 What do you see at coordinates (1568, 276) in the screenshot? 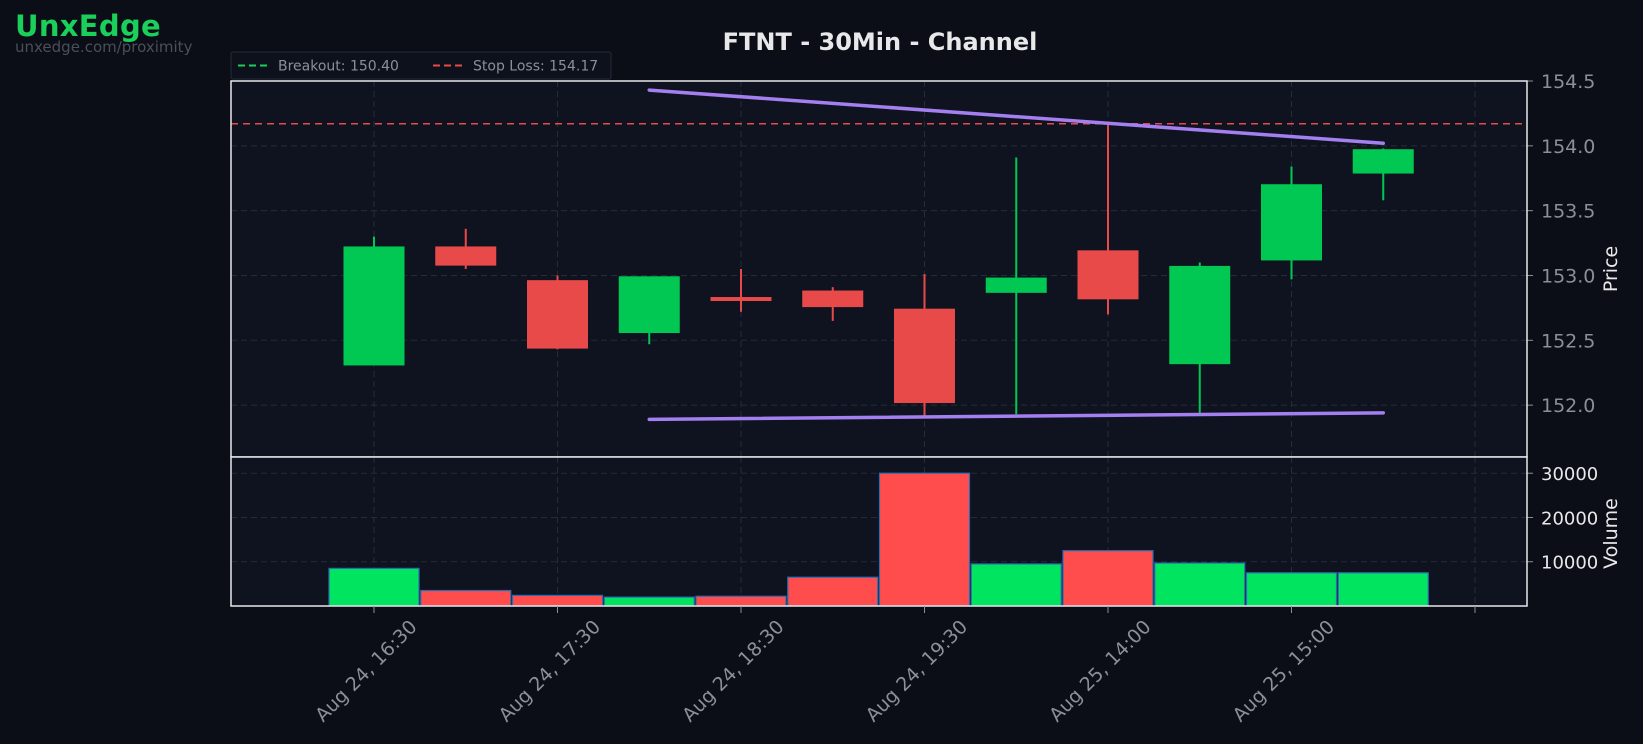
I see `y-tick-label: 153.0` at bounding box center [1568, 276].